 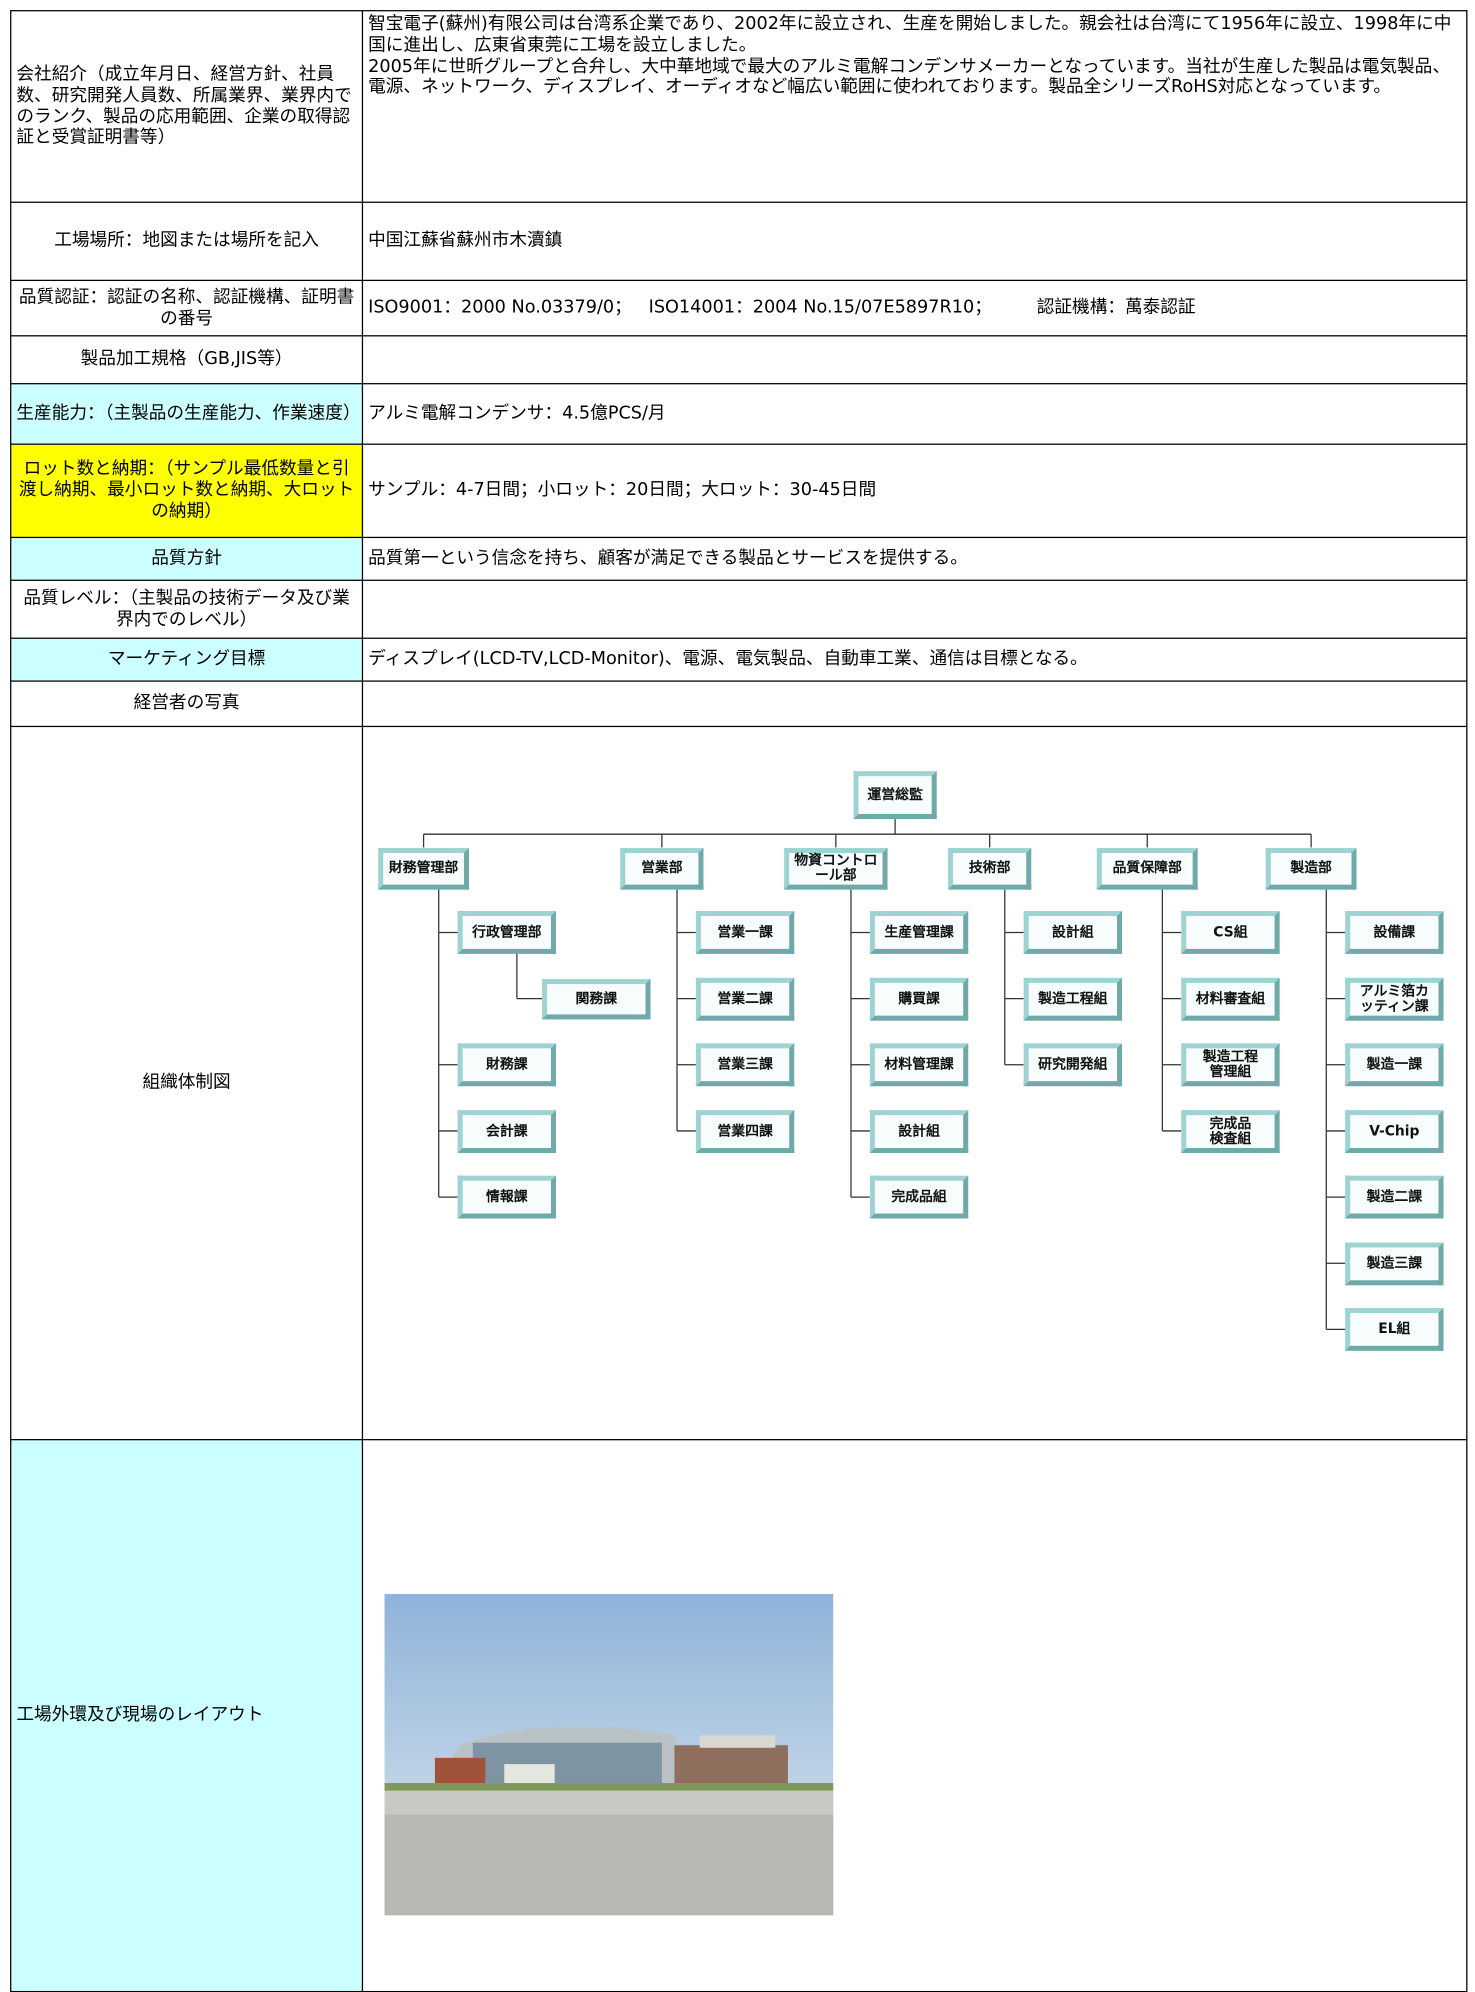 I want to click on factory-photo, so click(x=609, y=1755).